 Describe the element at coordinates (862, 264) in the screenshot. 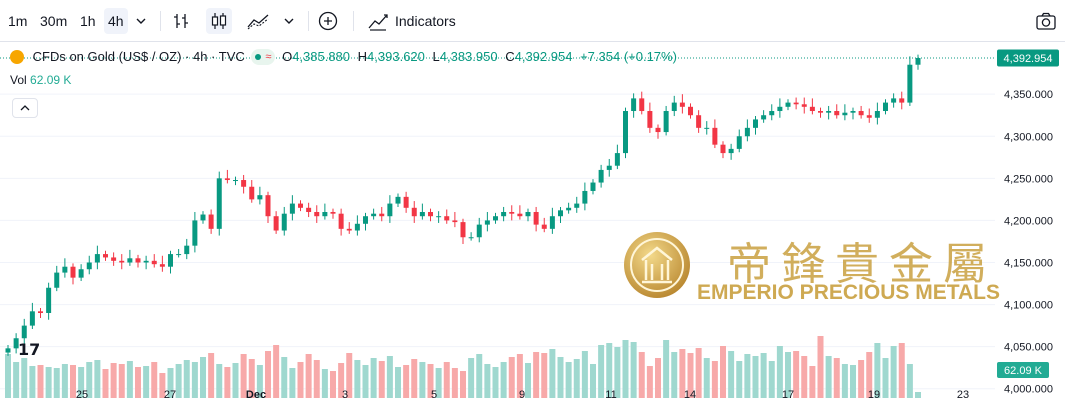

I see `watermark-chinese: 帝鋒貴金屬` at that location.